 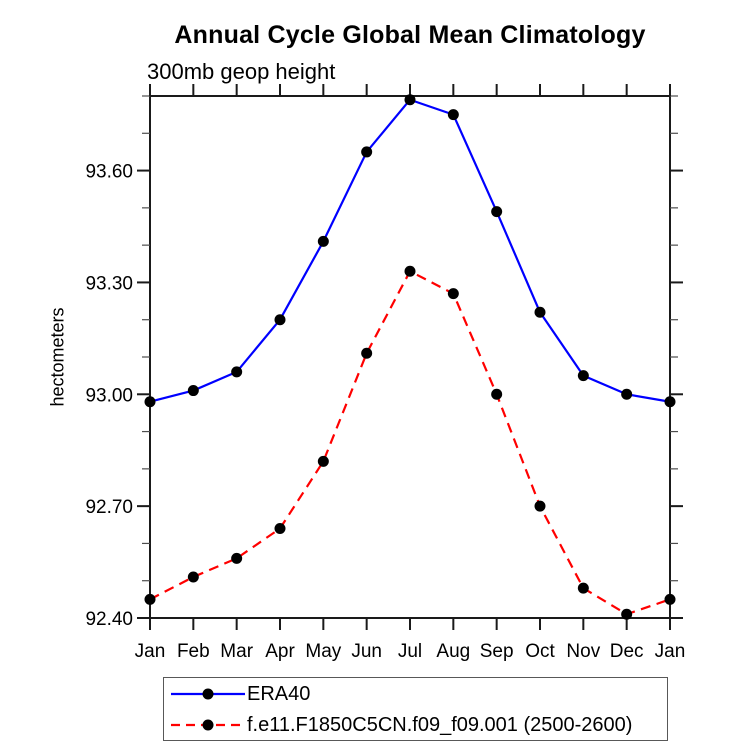 I want to click on y-tick-label: 92.70, so click(x=109, y=507).